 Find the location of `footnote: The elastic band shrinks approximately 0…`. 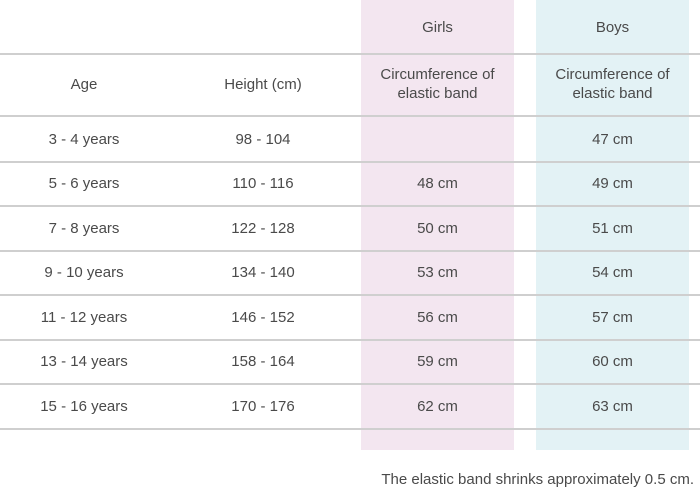

footnote: The elastic band shrinks approximately 0… is located at coordinates (537, 479).